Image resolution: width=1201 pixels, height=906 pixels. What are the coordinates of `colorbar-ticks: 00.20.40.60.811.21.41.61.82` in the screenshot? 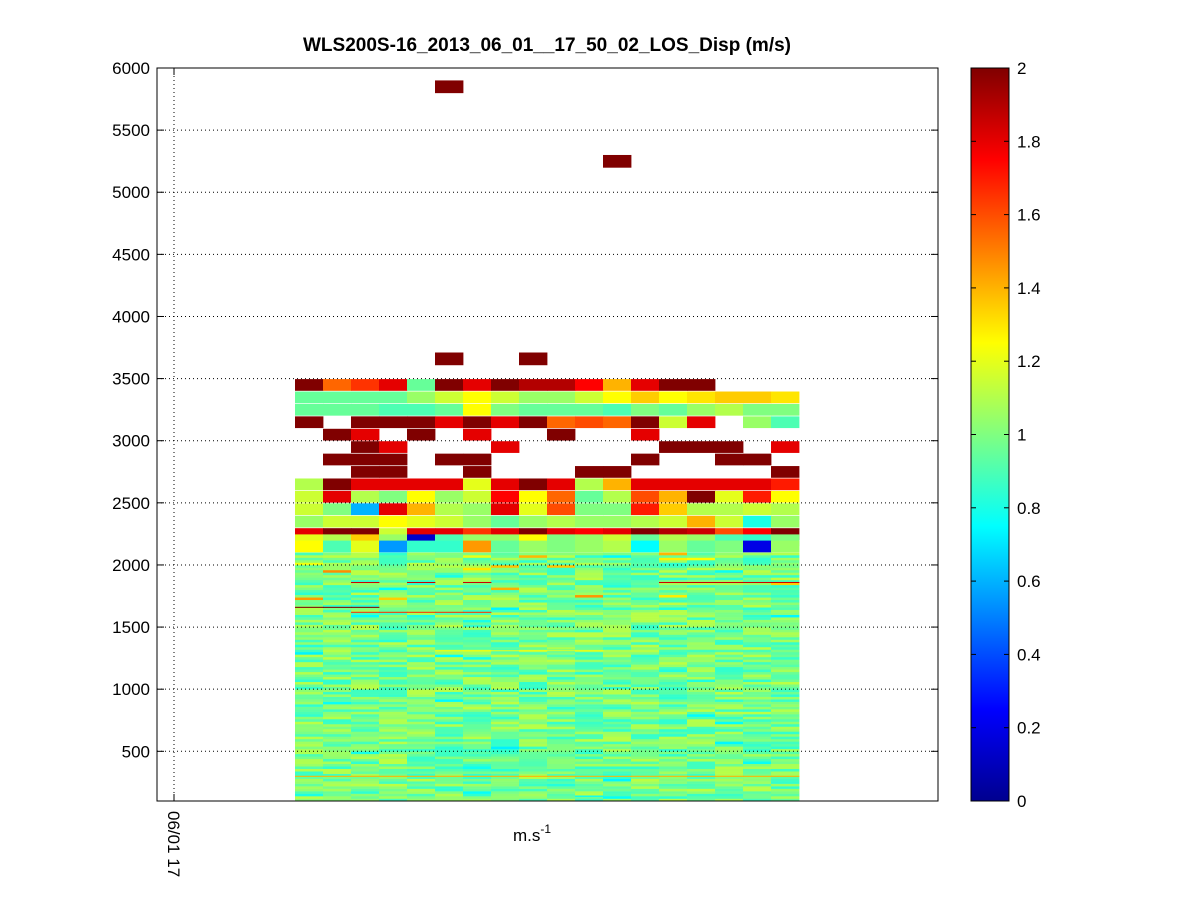 It's located at (1006, 435).